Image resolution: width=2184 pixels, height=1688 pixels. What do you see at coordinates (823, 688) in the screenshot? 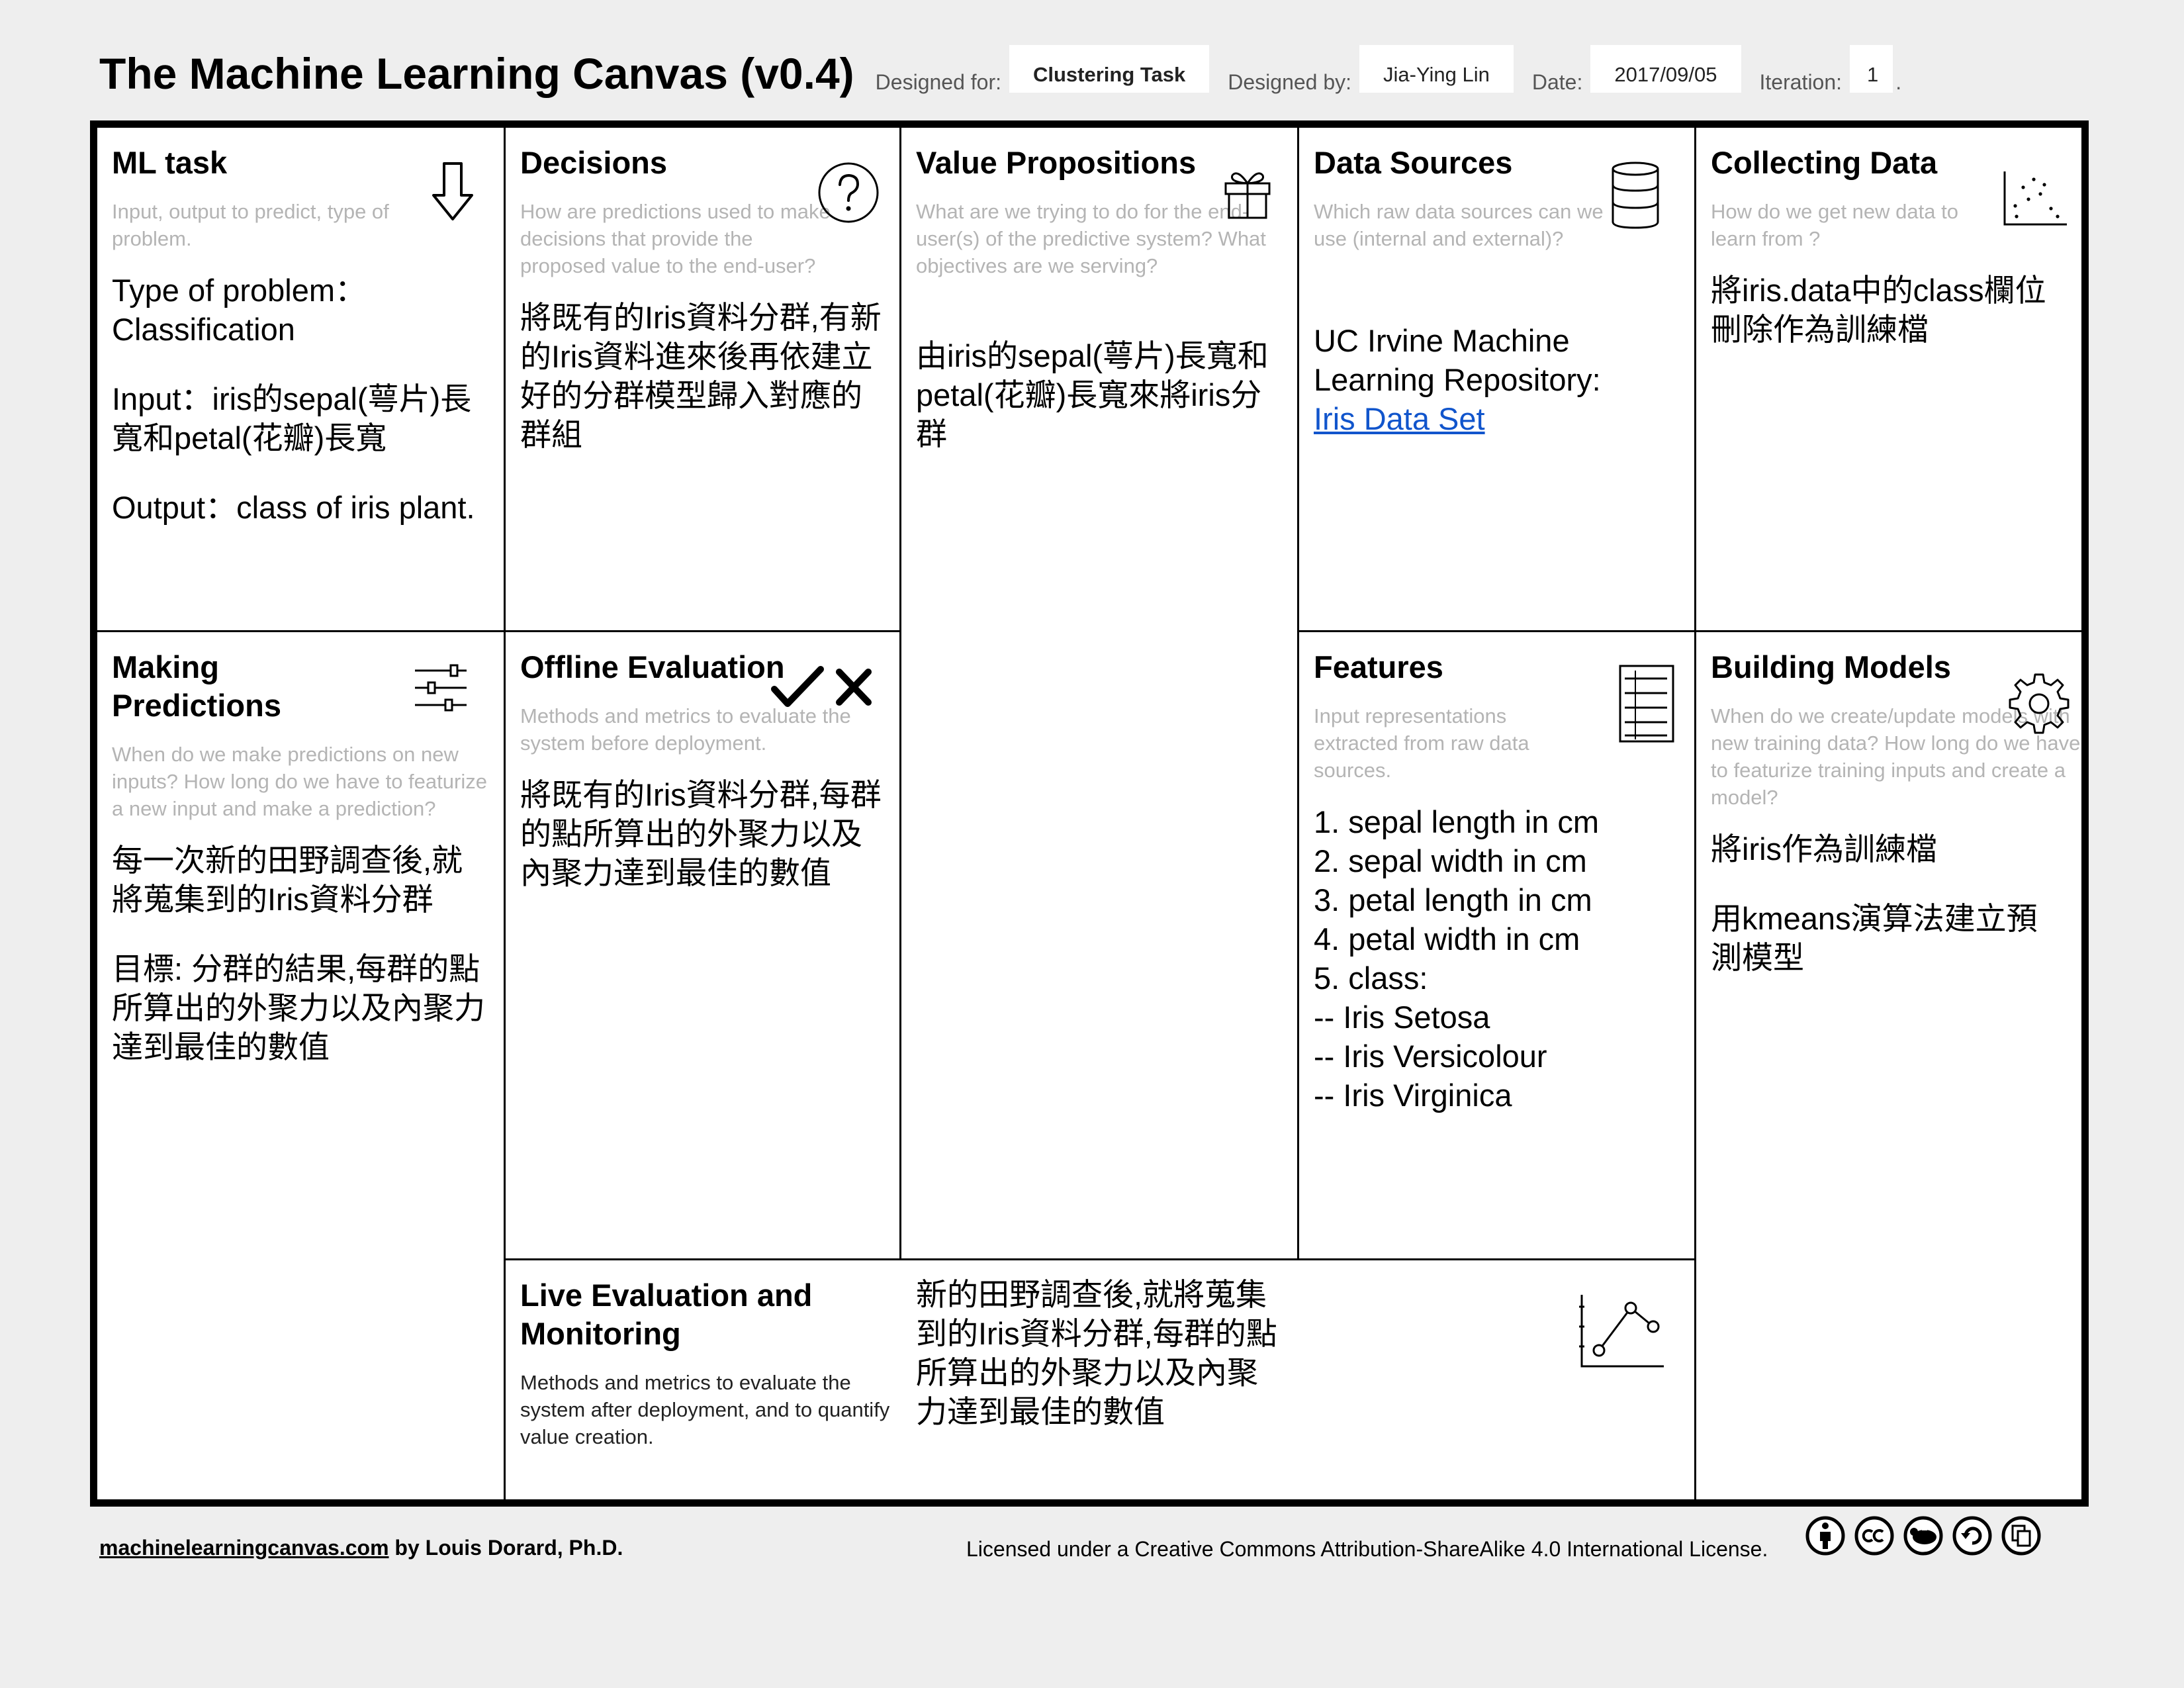
I see `check-cross-icon` at bounding box center [823, 688].